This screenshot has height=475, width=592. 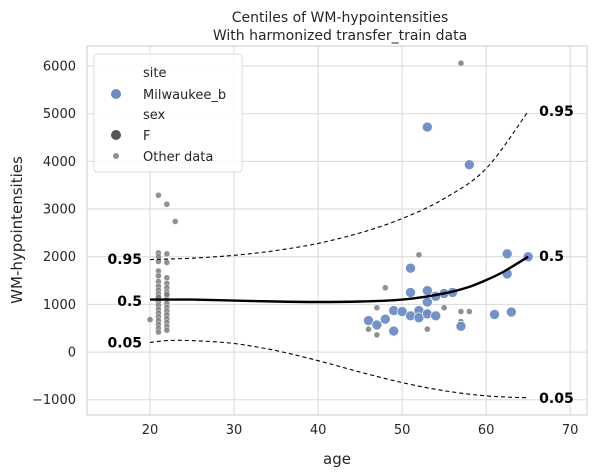 What do you see at coordinates (59, 114) in the screenshot?
I see `y-tick-label: 5000` at bounding box center [59, 114].